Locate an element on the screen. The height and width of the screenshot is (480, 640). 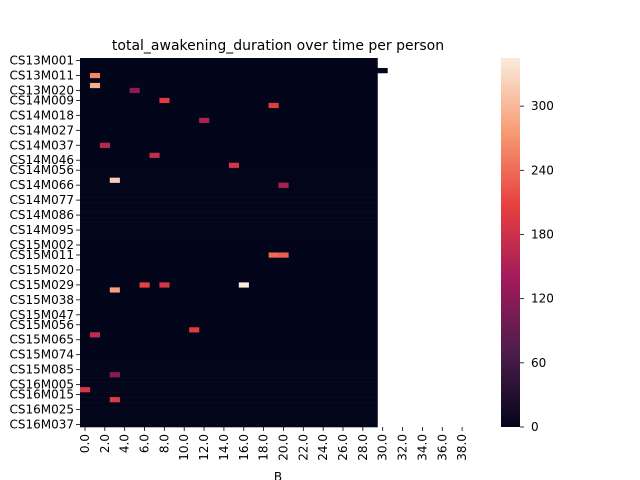
y-tick-label: CS14M009 is located at coordinates (41, 100).